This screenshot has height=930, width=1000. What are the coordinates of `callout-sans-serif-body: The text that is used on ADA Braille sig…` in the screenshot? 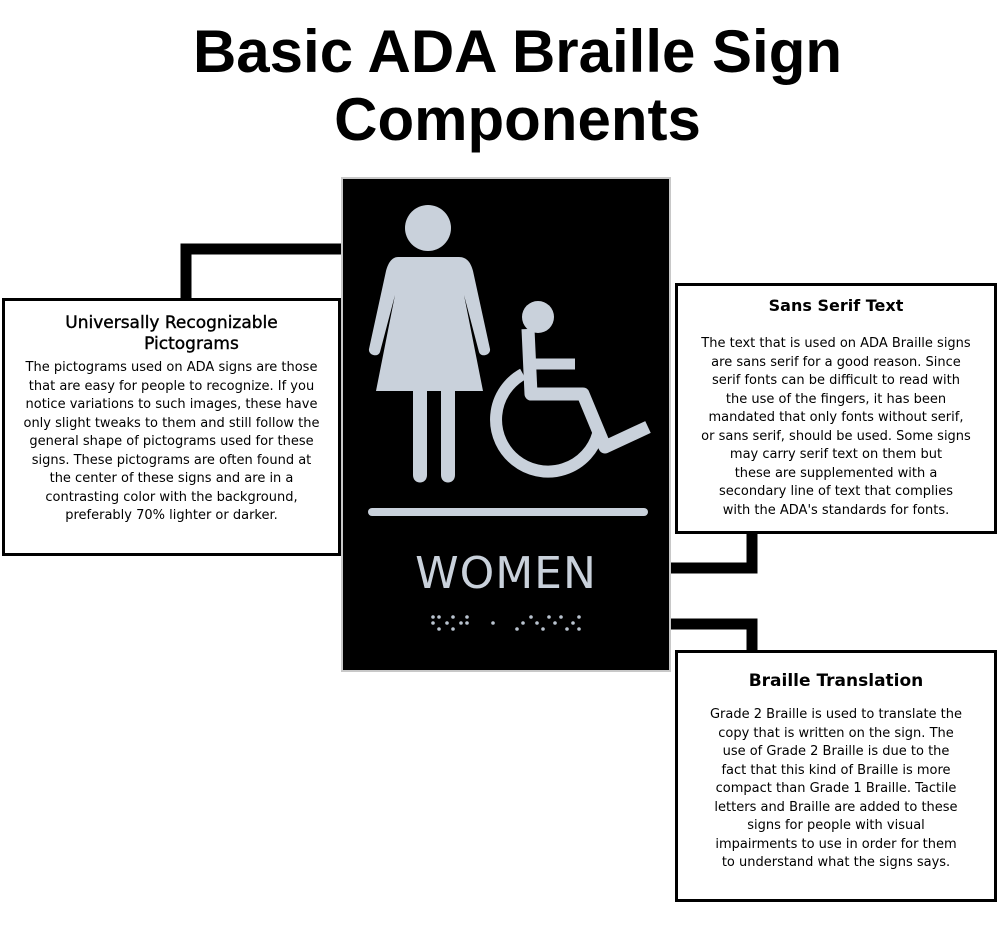 It's located at (836, 427).